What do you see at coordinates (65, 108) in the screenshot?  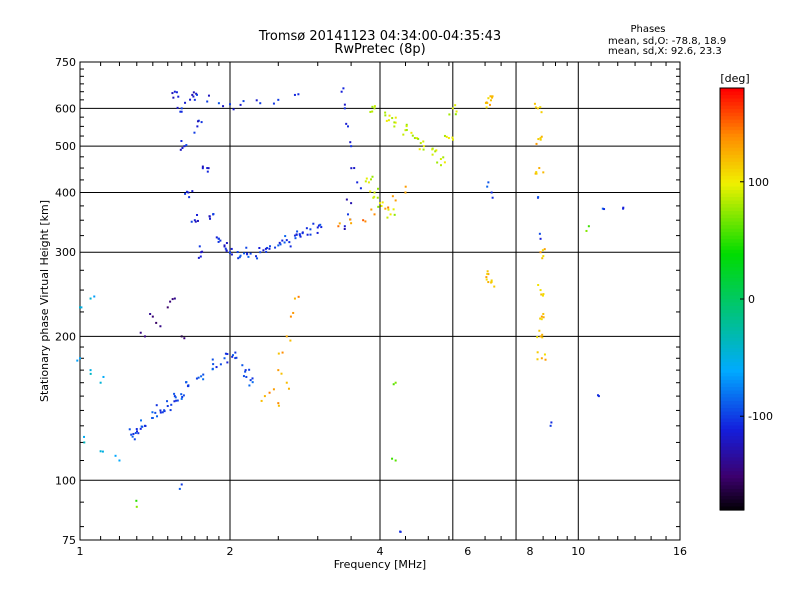 I see `y-tick-label: 600` at bounding box center [65, 108].